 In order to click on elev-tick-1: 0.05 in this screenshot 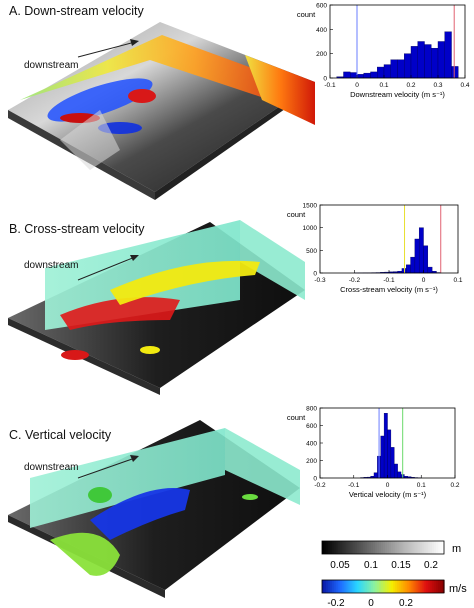, I will do `click(340, 565)`.